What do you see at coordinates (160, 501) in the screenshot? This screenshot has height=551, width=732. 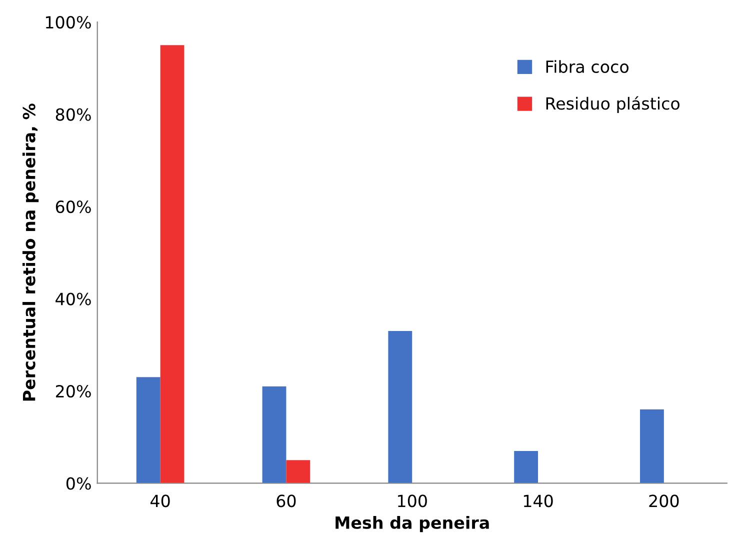 I see `x-tick-label: 40` at bounding box center [160, 501].